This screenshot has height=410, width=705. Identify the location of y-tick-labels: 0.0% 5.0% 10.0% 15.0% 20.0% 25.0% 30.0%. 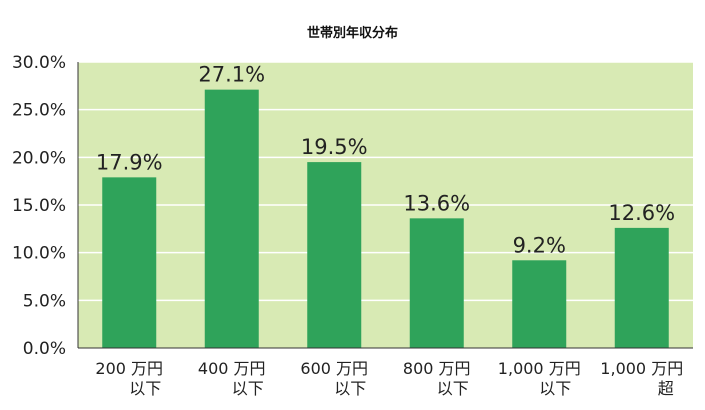
(39, 206).